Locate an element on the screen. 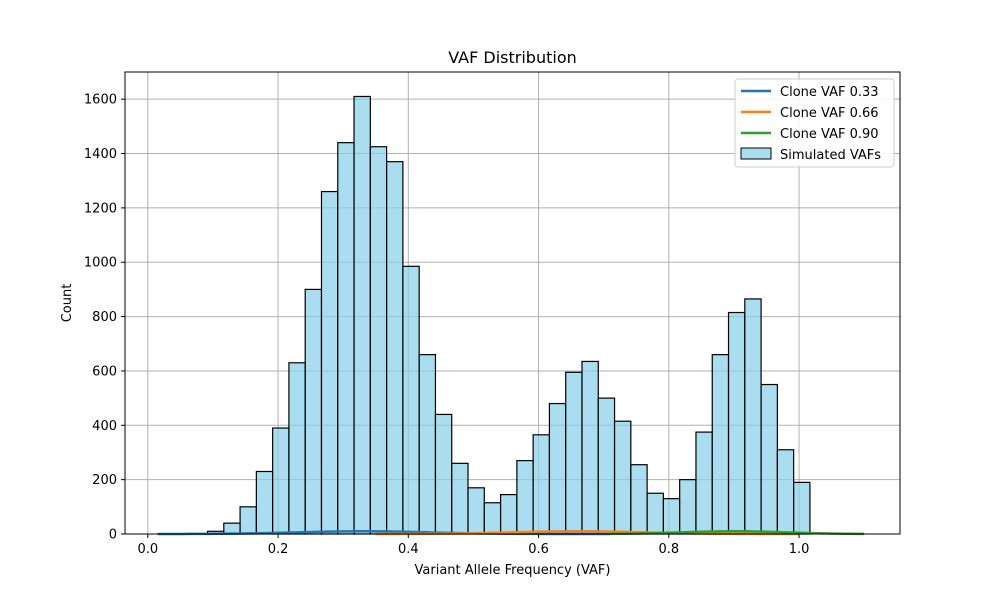 The height and width of the screenshot is (600, 1000). x-axis-label: Variant Allele Frequency (VAF) is located at coordinates (513, 570).